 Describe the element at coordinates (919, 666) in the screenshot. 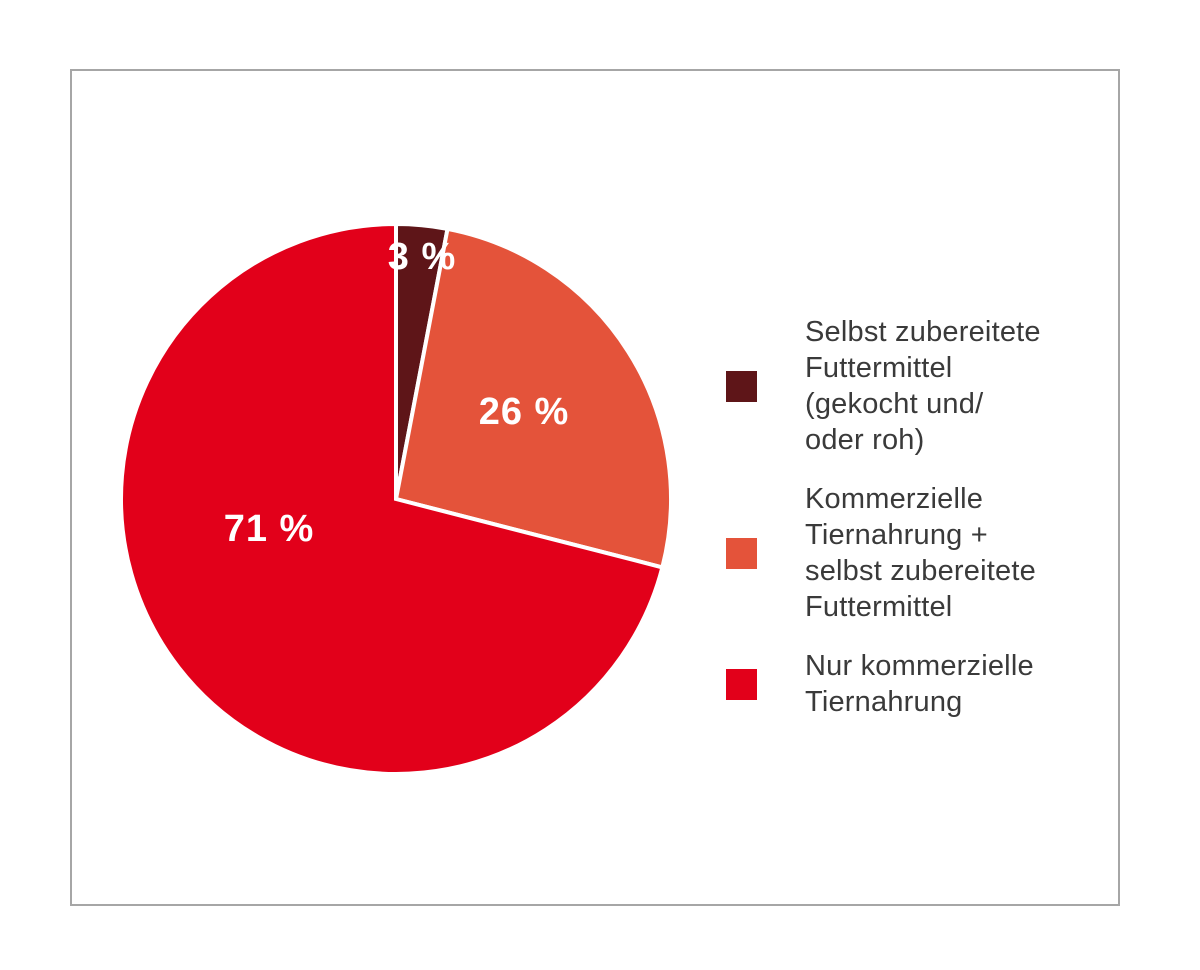

I see `legend-label-line: Nur kommerzielle` at that location.